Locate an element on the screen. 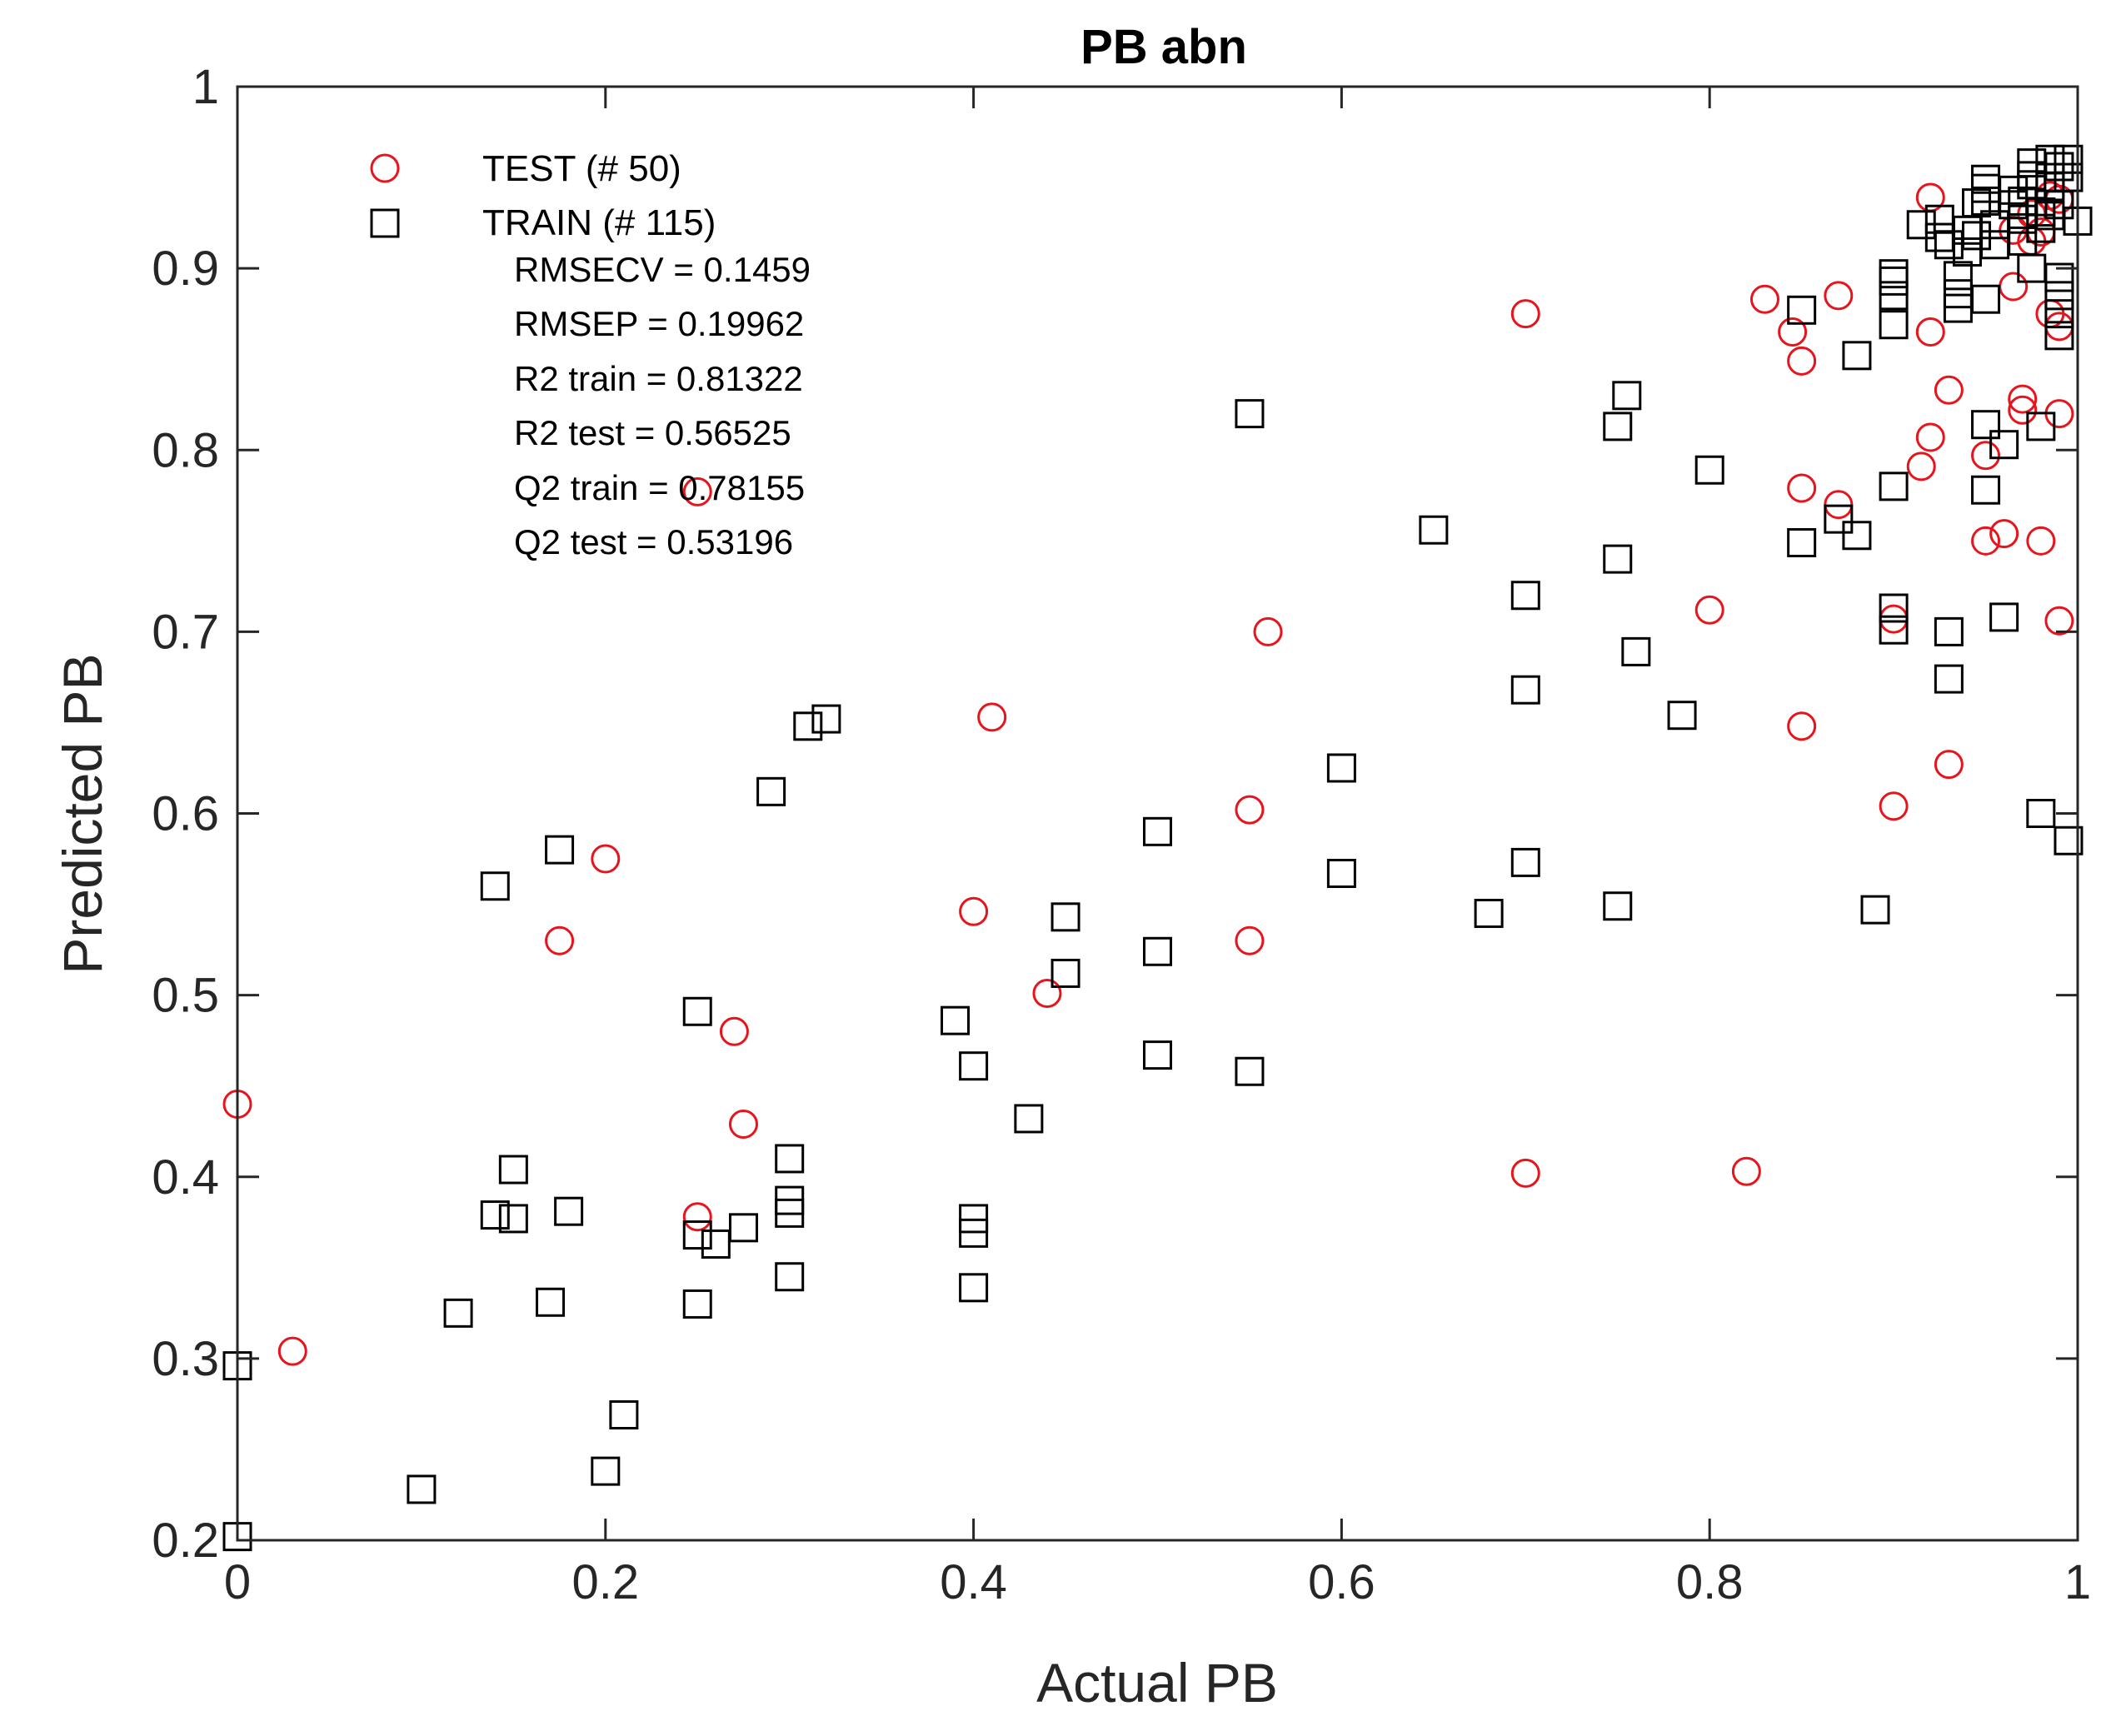 This screenshot has width=2126, height=1736. x-tick-label: 0.6 is located at coordinates (1342, 1582).